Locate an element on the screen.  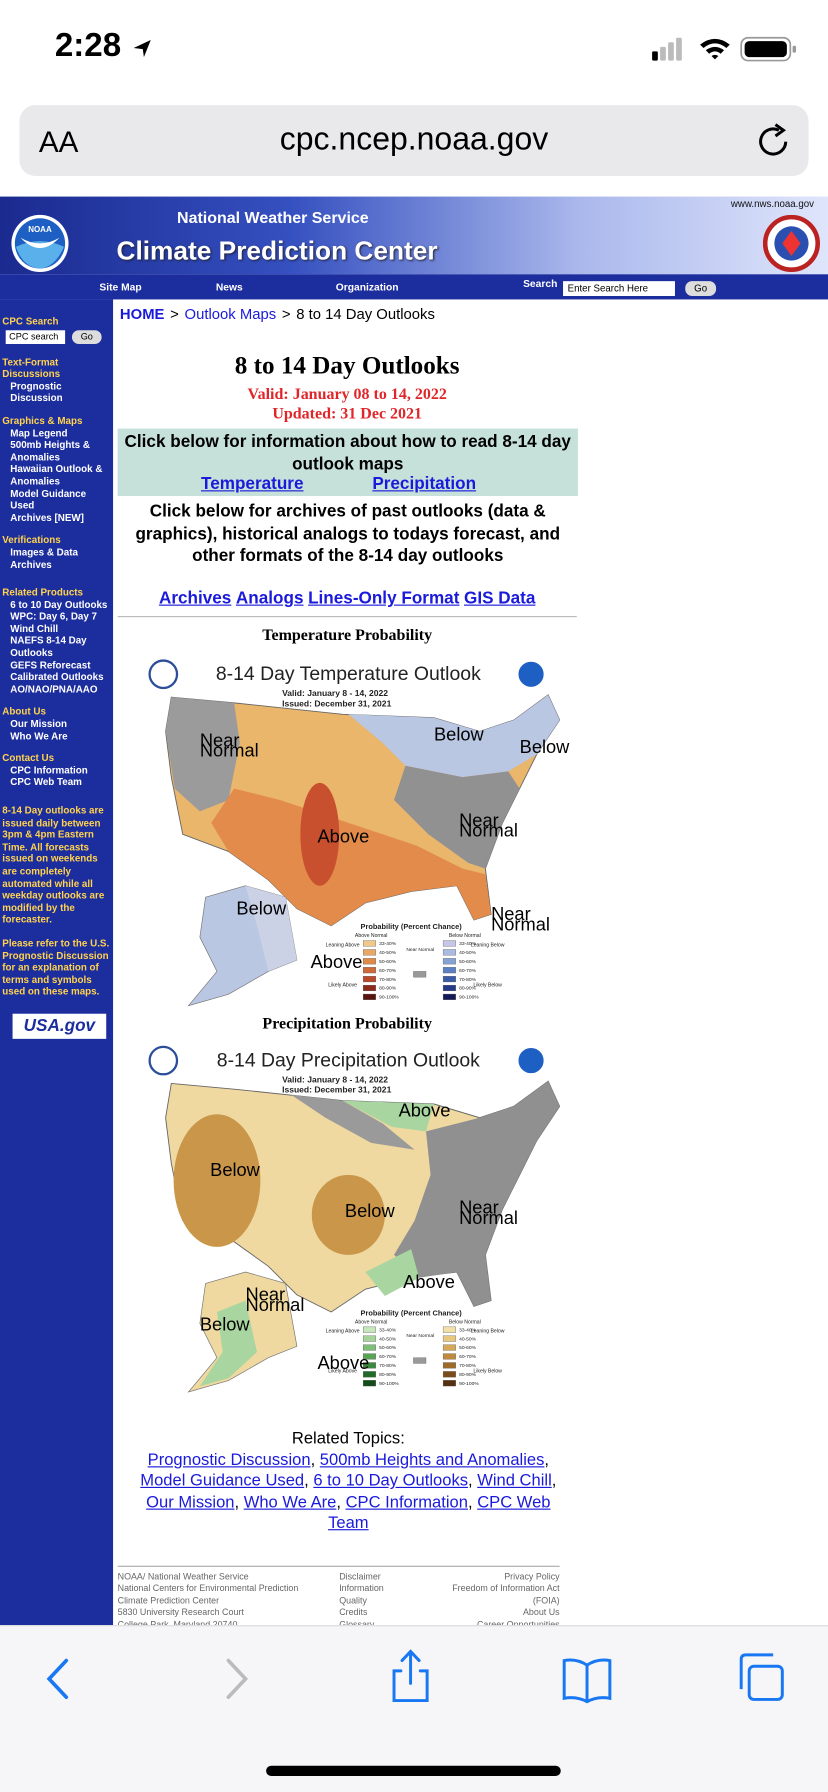
sidebar-link: Prognostic Discussion is located at coordinates (36, 392).